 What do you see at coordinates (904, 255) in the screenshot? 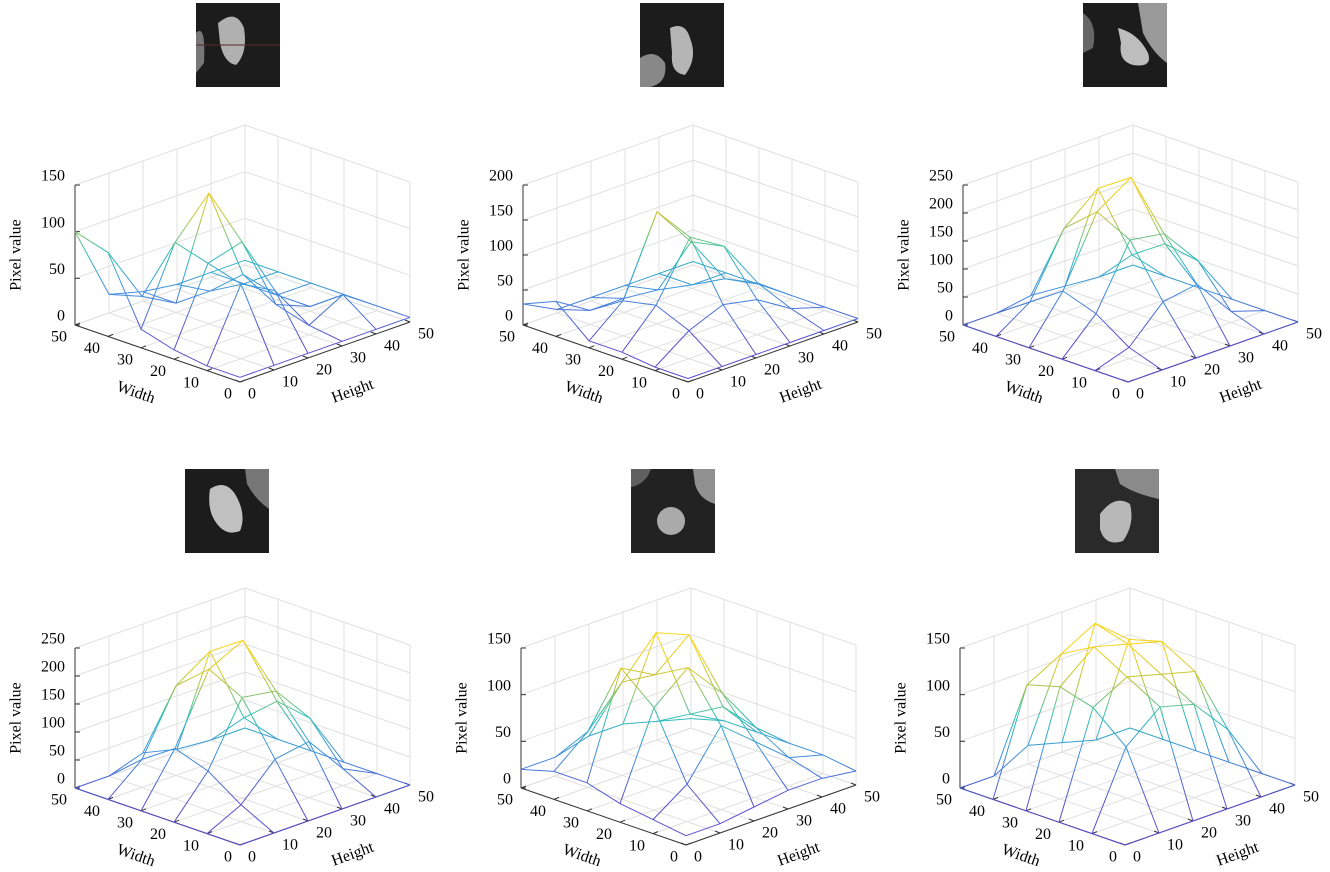
I see `z-axis-label: Pixel value` at bounding box center [904, 255].